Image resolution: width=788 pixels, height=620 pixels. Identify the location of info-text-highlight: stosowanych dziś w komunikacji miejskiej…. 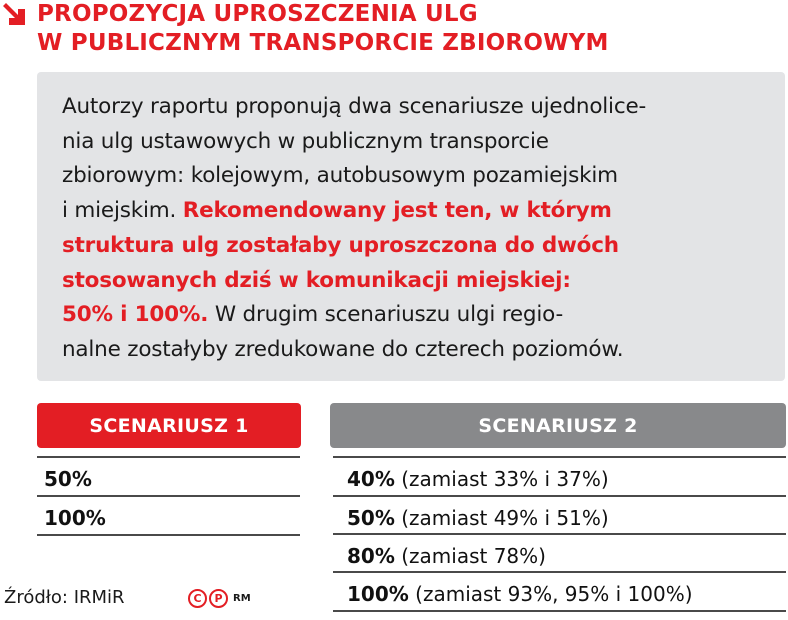
(316, 280).